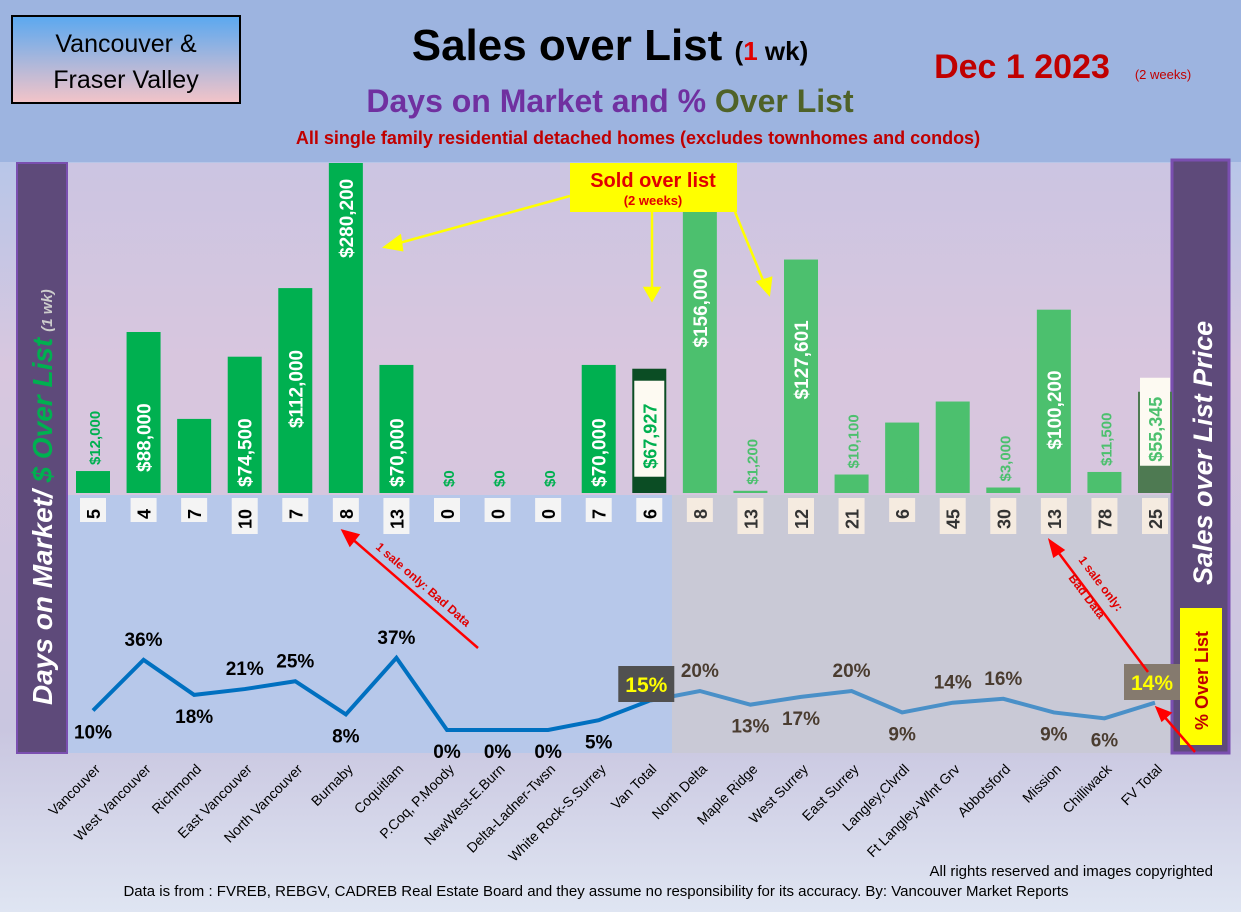  Describe the element at coordinates (1156, 519) in the screenshot. I see `days-on-market-value: 25` at that location.